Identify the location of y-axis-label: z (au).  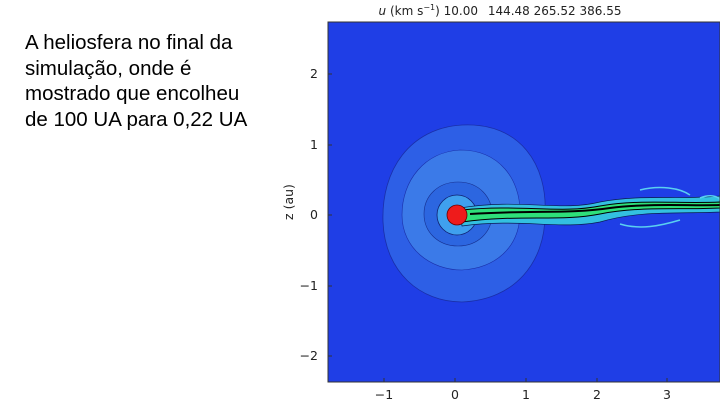
(288, 202).